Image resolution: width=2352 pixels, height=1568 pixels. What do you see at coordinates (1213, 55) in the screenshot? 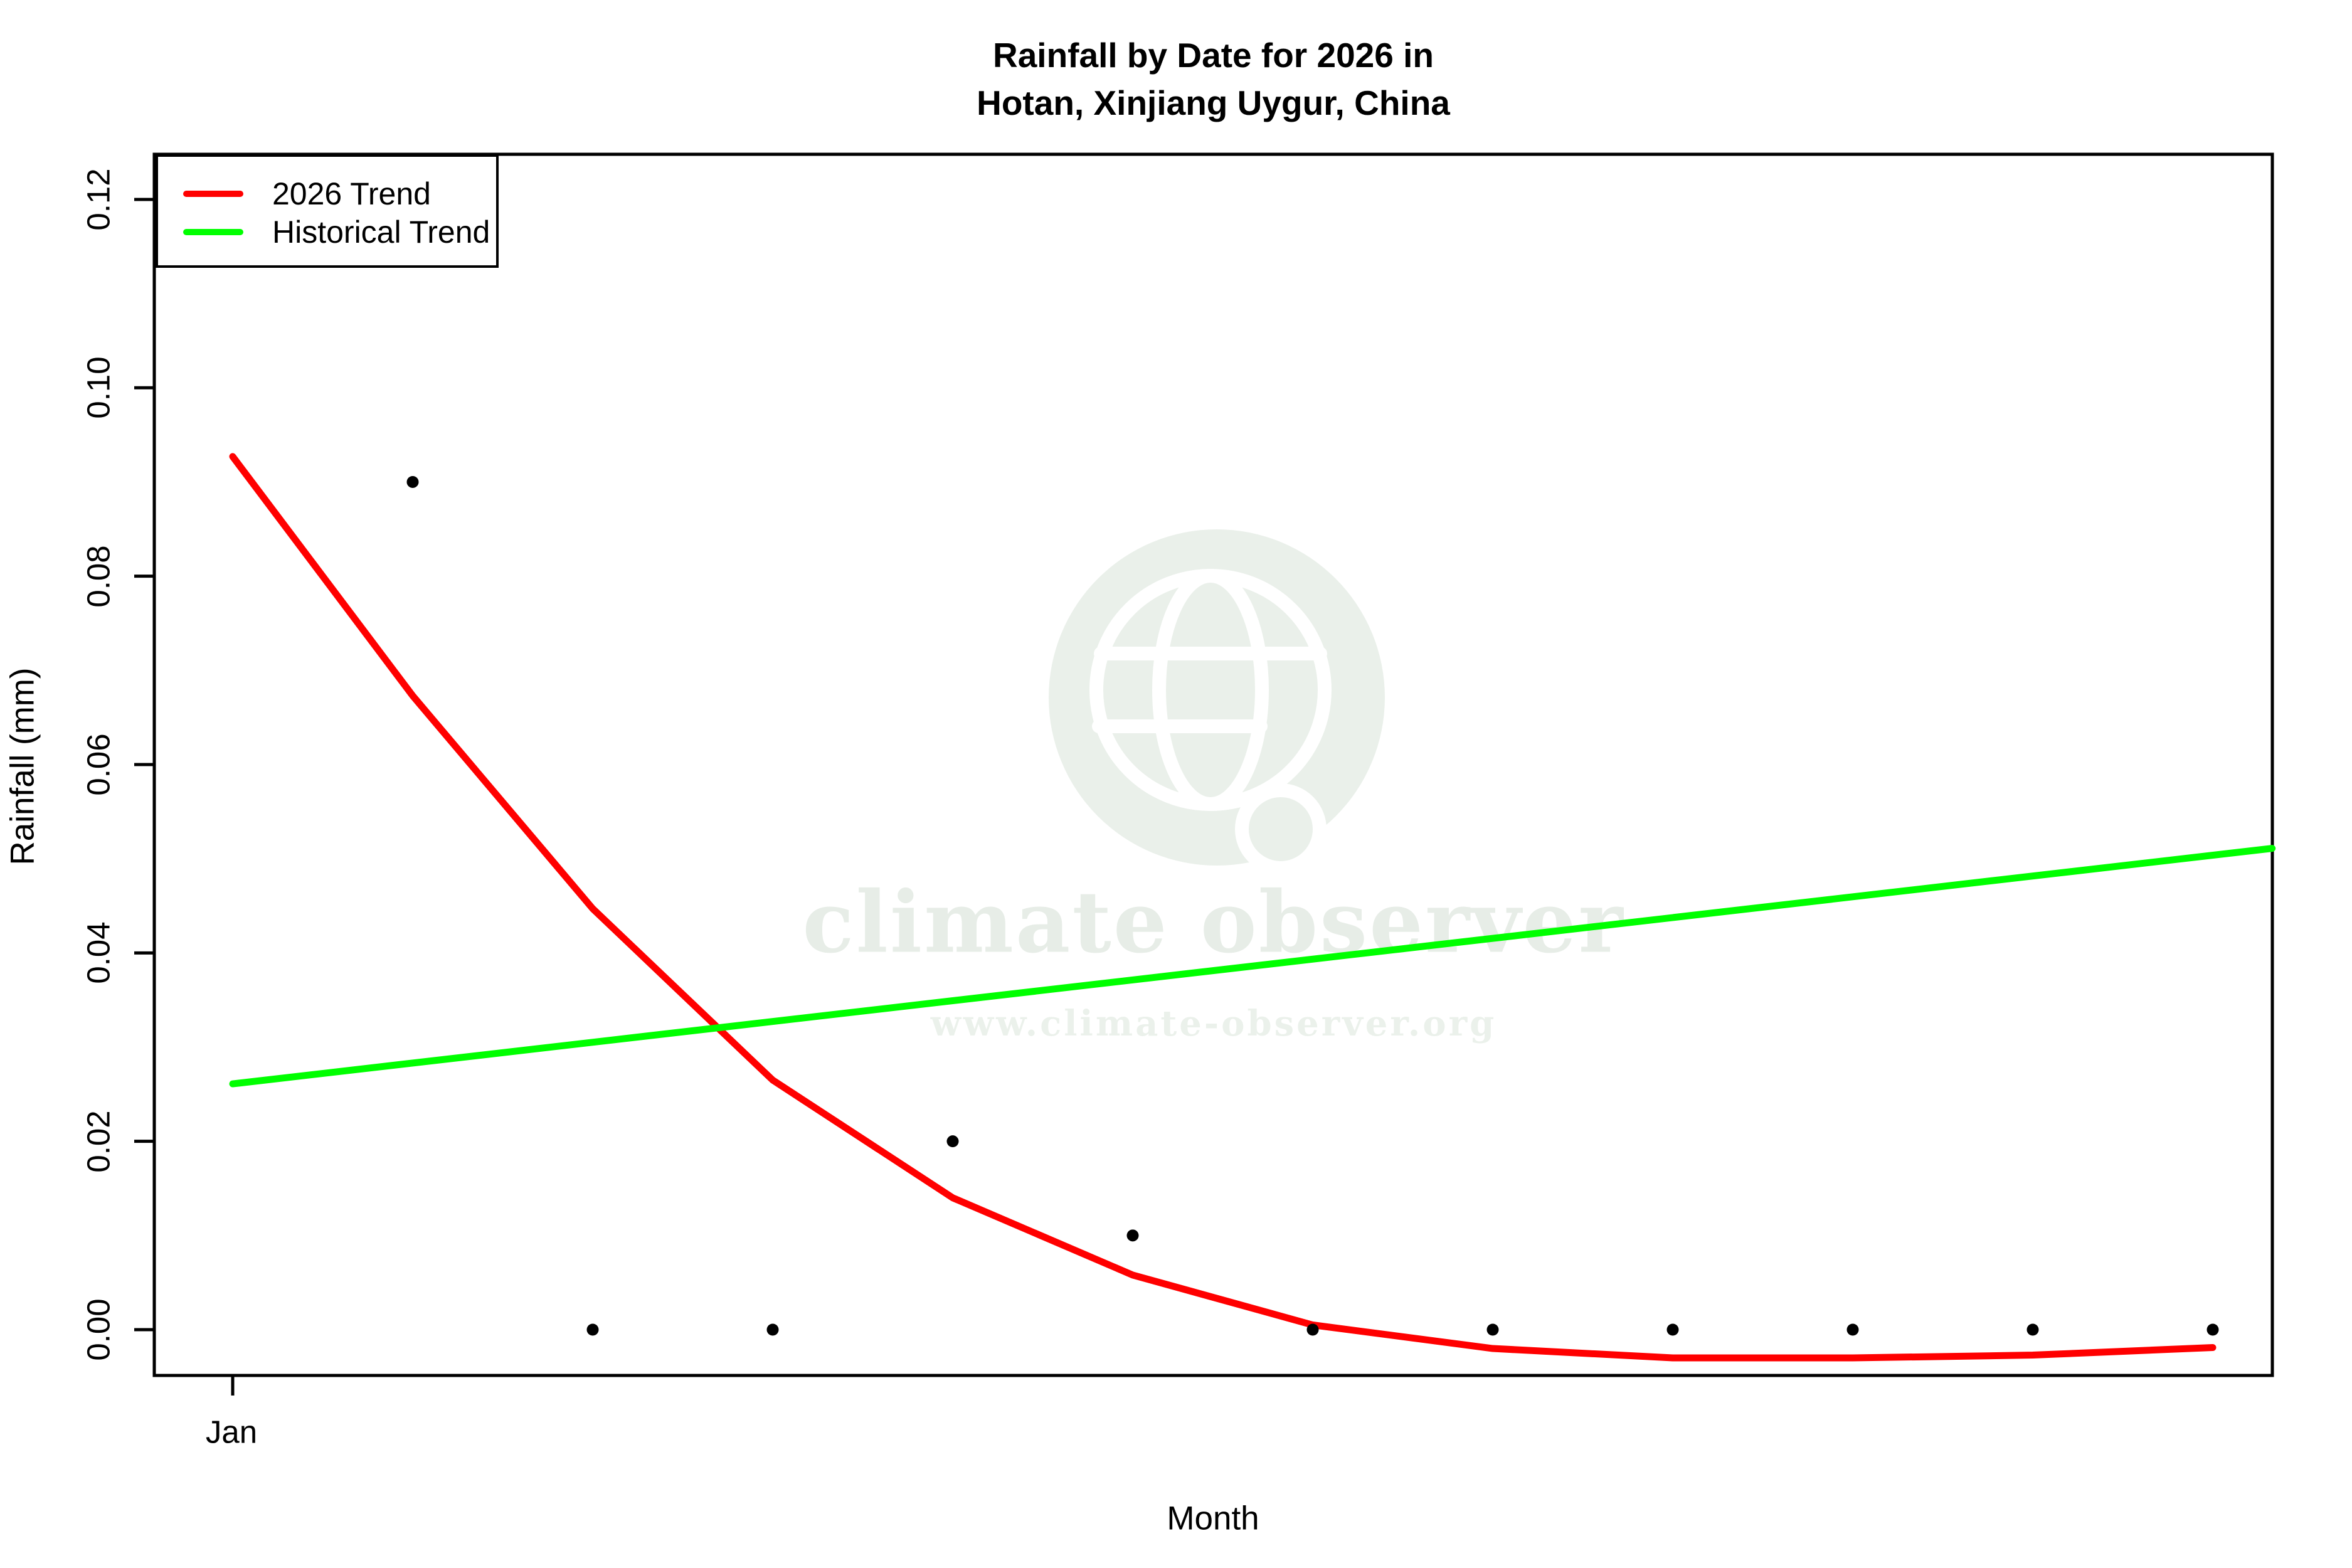
I see `chart-title-line1: Rainfall by Date for 2026 in` at bounding box center [1213, 55].